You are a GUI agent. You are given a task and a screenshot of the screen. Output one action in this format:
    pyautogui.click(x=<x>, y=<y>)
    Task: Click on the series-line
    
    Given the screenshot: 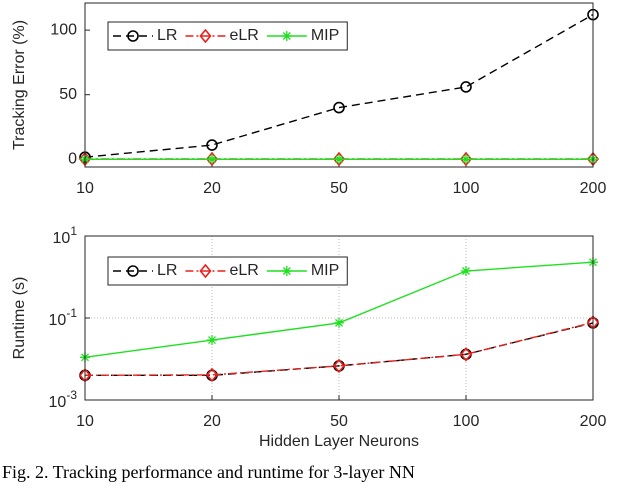 What is the action you would take?
    pyautogui.click(x=339, y=349)
    